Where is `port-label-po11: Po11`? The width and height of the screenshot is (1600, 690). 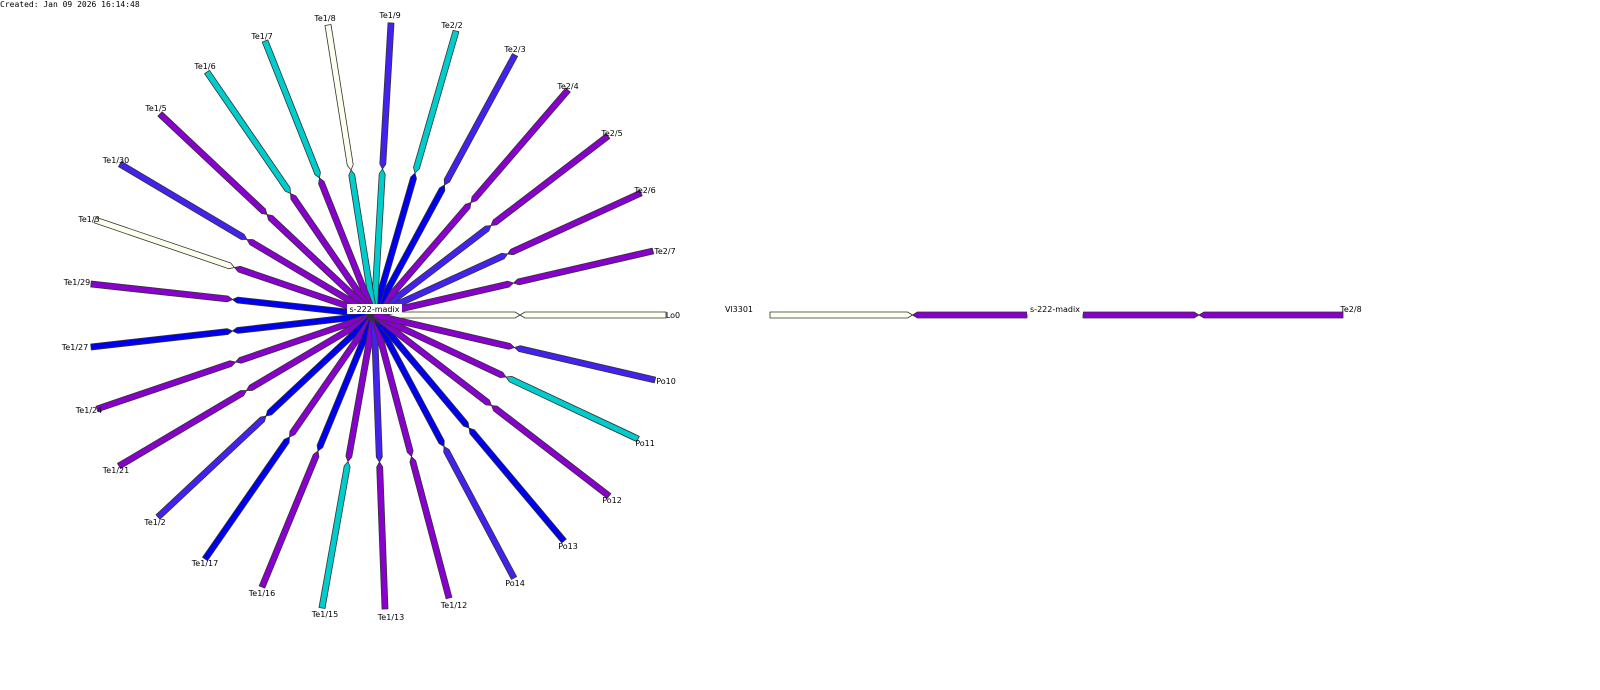
port-label-po11: Po11 is located at coordinates (645, 443).